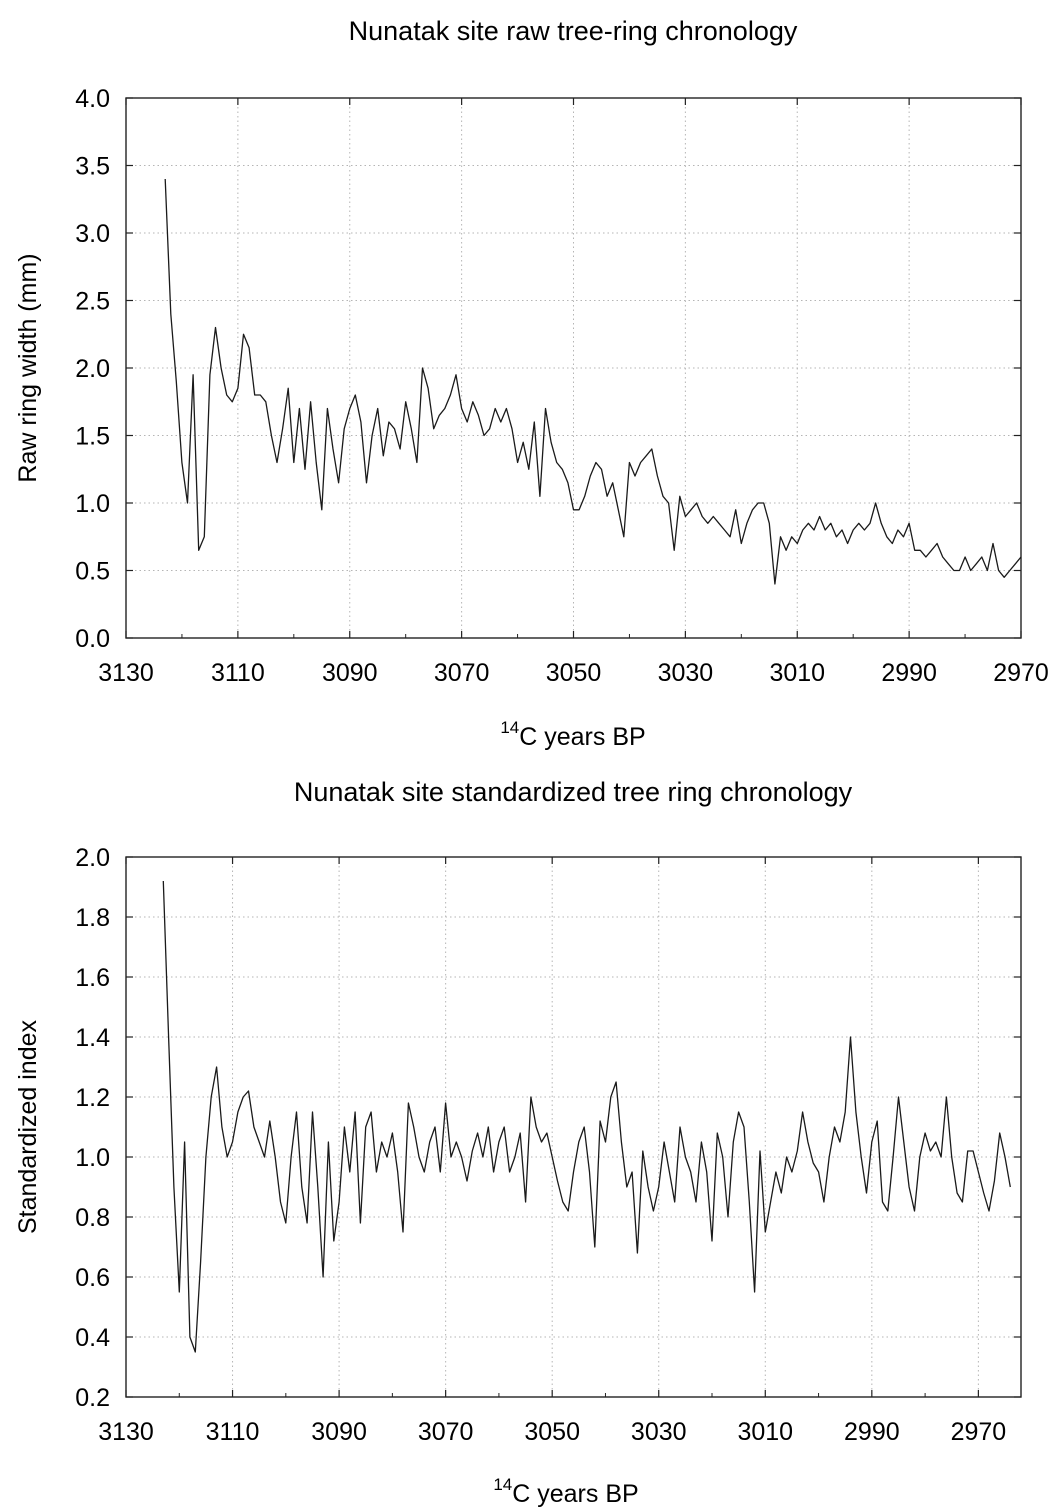 Image resolution: width=1060 pixels, height=1510 pixels. What do you see at coordinates (1021, 673) in the screenshot?
I see `raw-x-tick-label: 2970` at bounding box center [1021, 673].